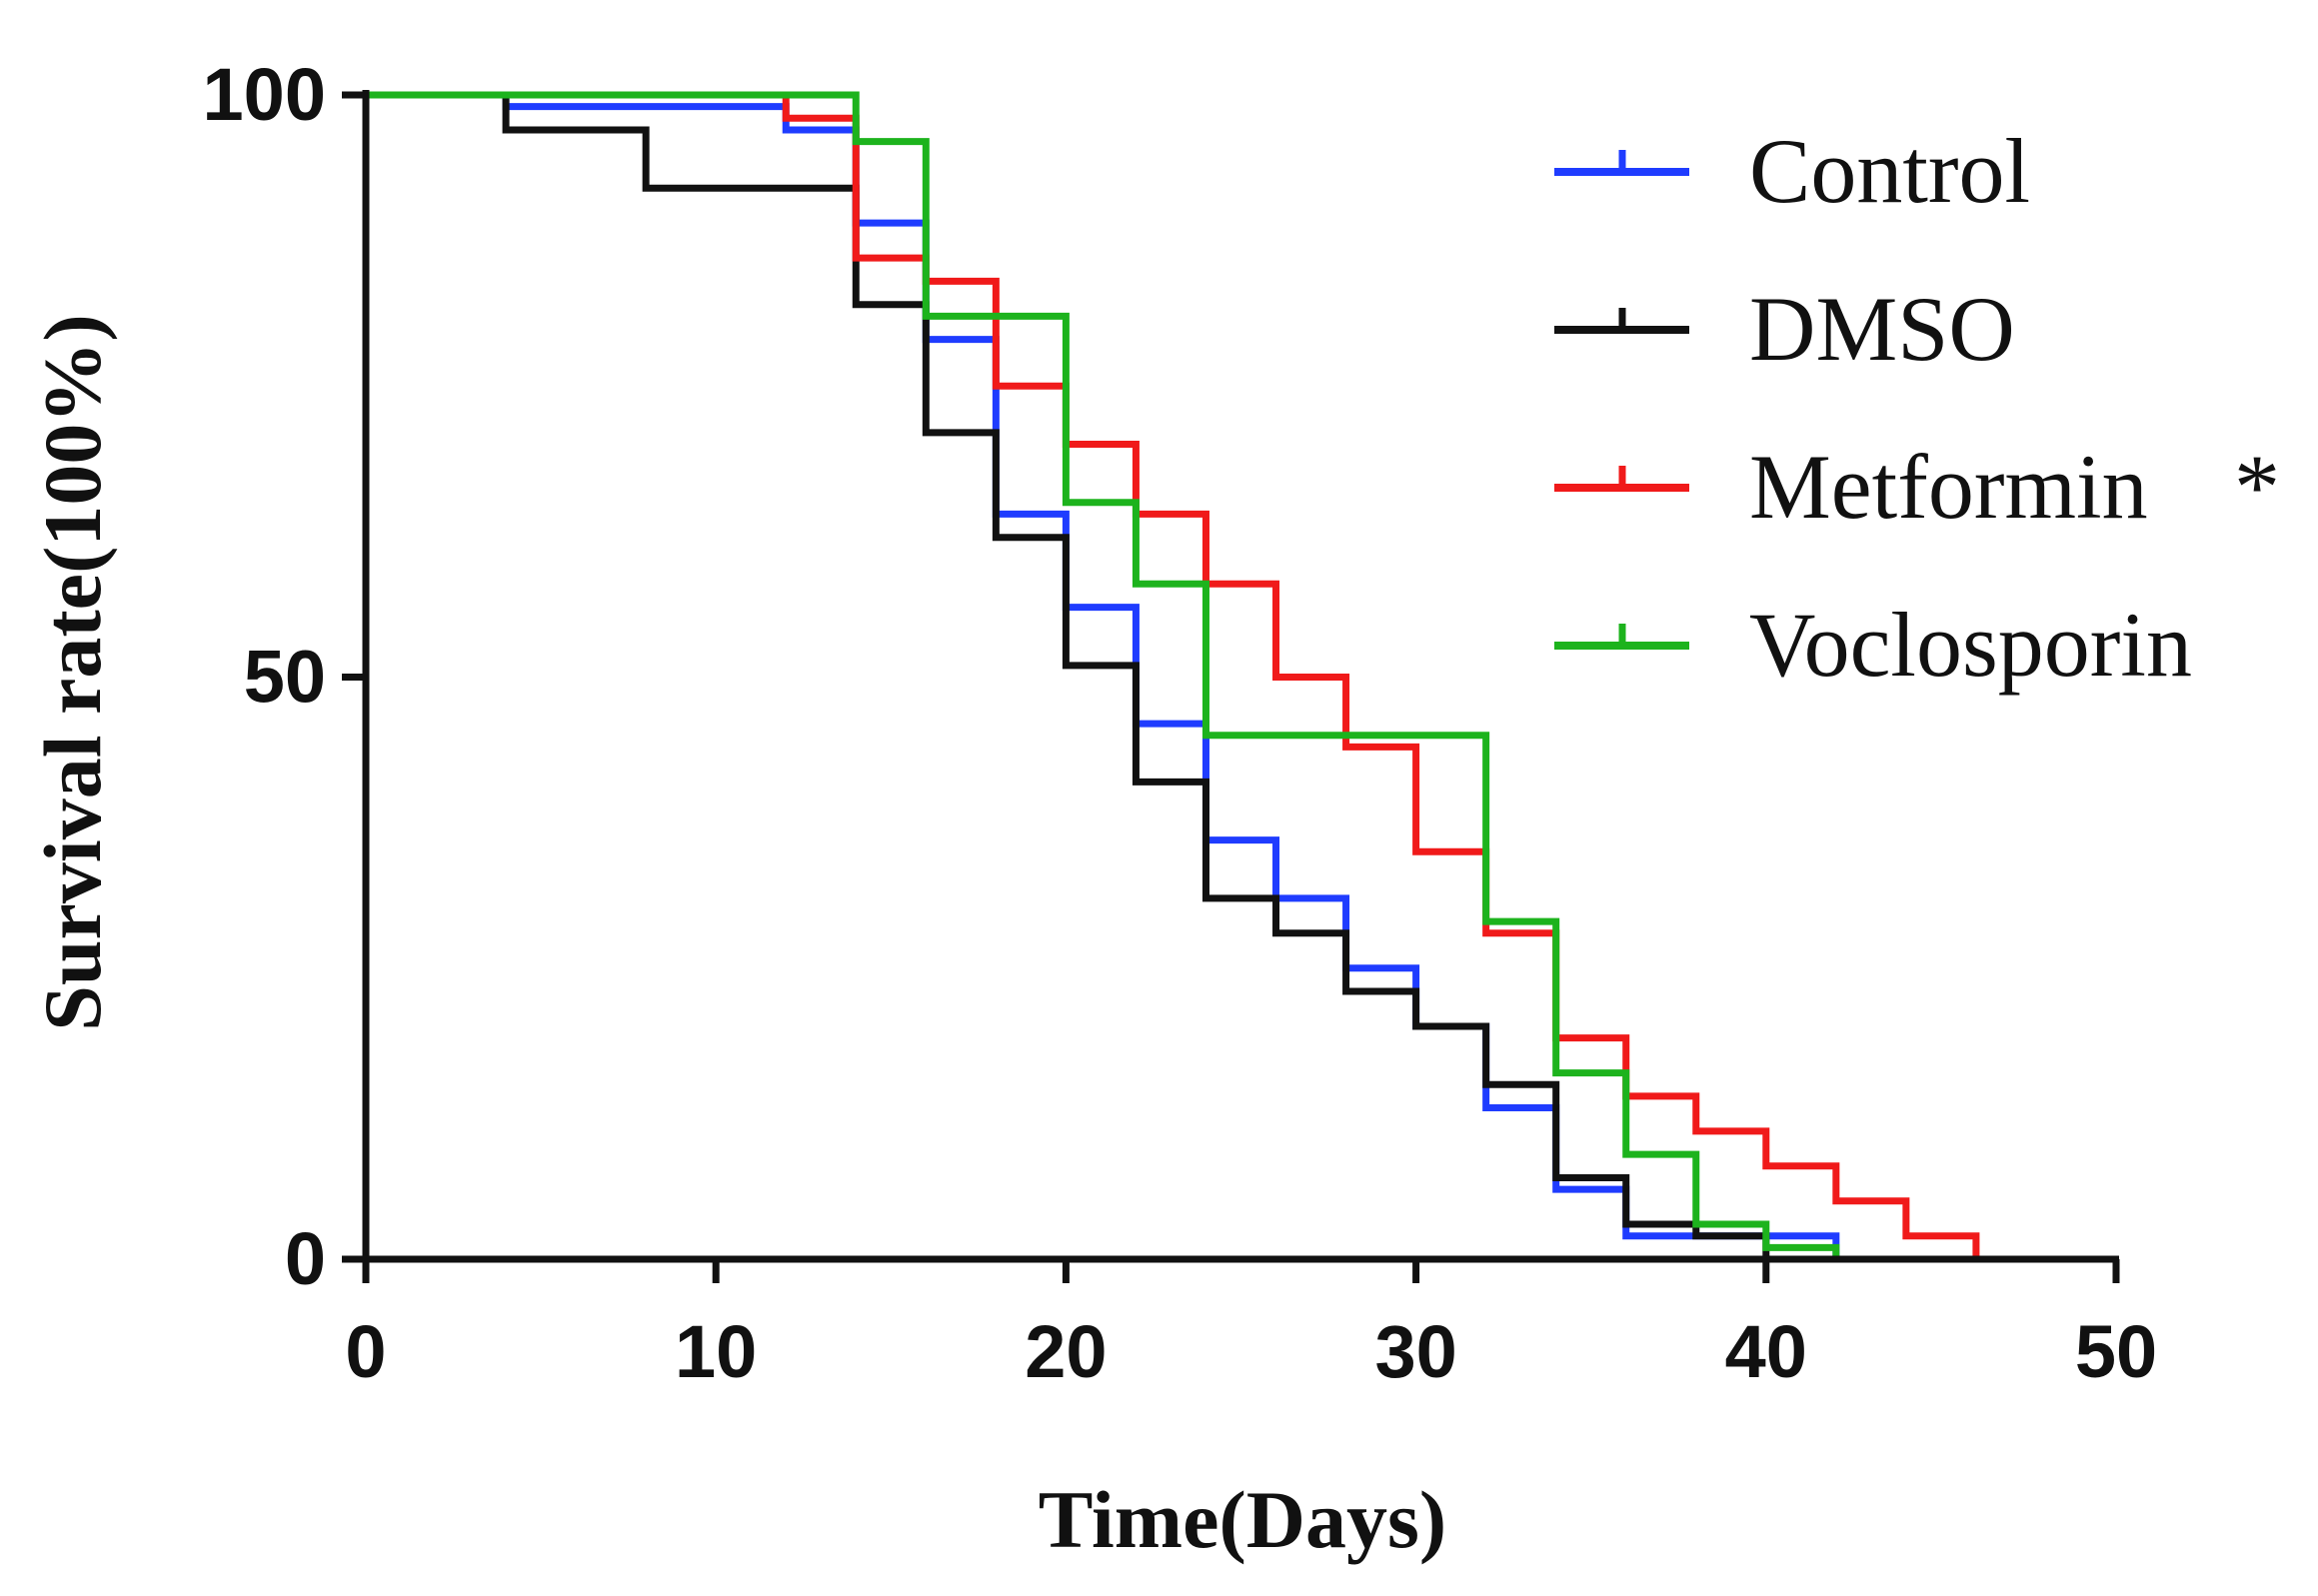  I want to click on y-ticks: 0 50 100, so click(285, 676).